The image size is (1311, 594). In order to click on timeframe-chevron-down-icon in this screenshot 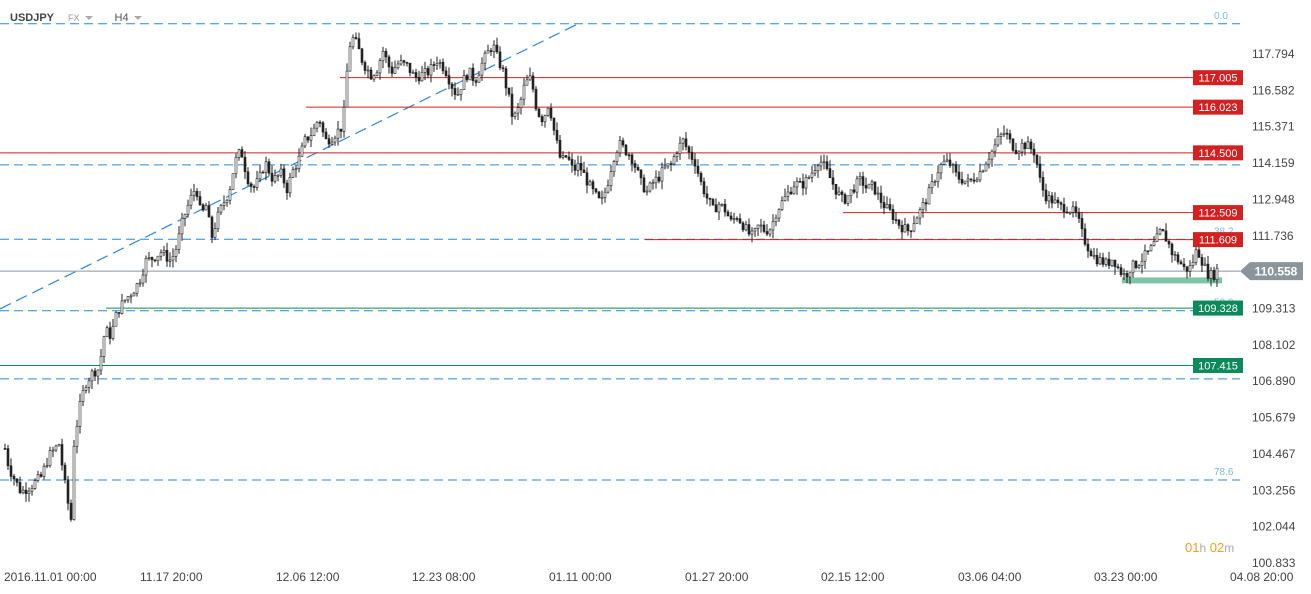, I will do `click(137, 18)`.